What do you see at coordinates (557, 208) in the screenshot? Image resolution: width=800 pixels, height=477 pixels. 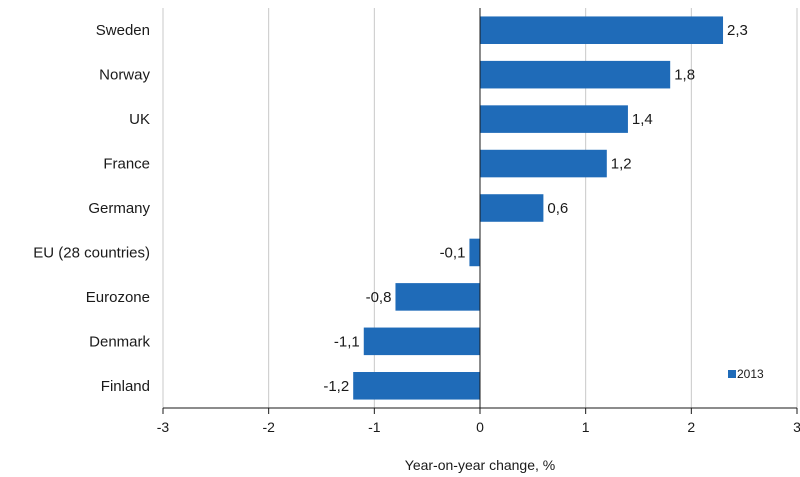 I see `data-label: 0,6` at bounding box center [557, 208].